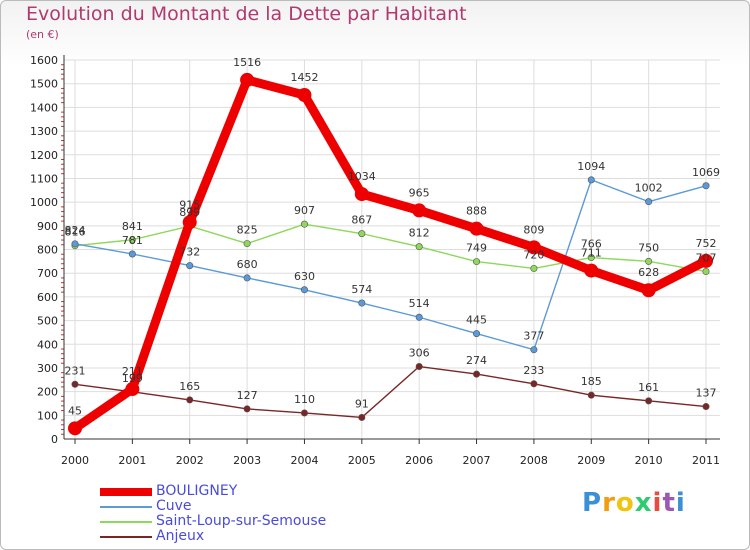 Image resolution: width=750 pixels, height=550 pixels. I want to click on y-tick-label: 1400, so click(44, 107).